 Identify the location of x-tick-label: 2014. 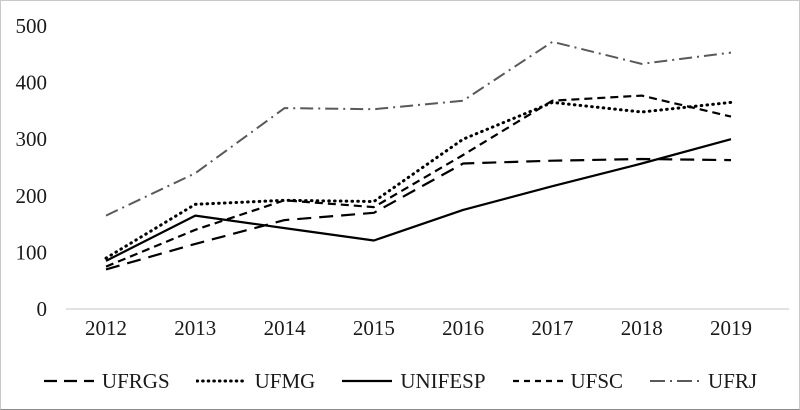
(285, 328).